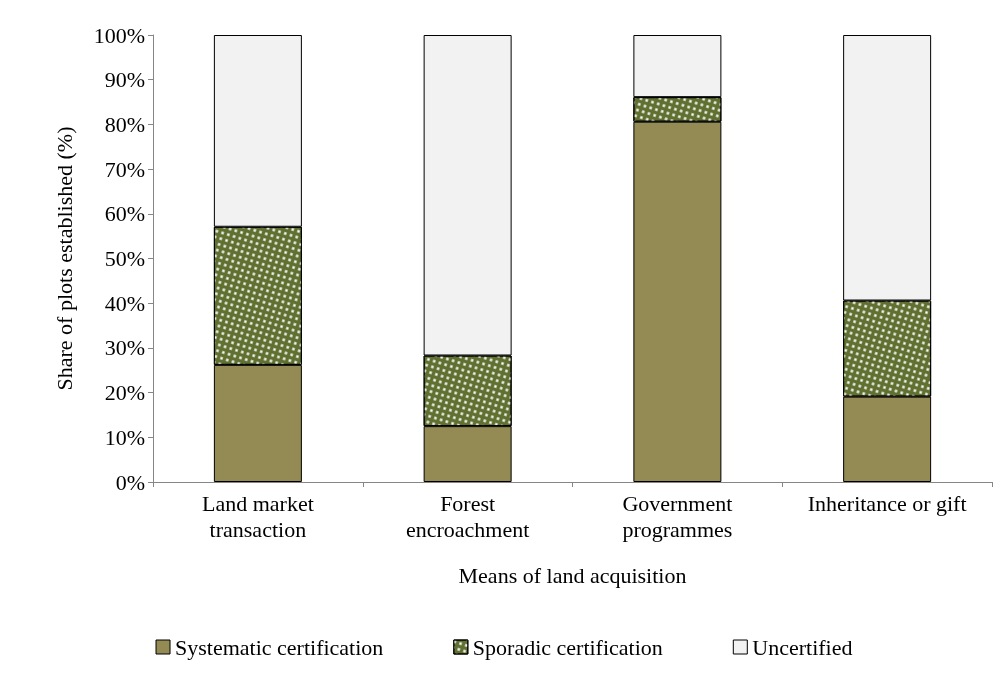  What do you see at coordinates (802, 647) in the screenshot?
I see `legend-label: Uncertified` at bounding box center [802, 647].